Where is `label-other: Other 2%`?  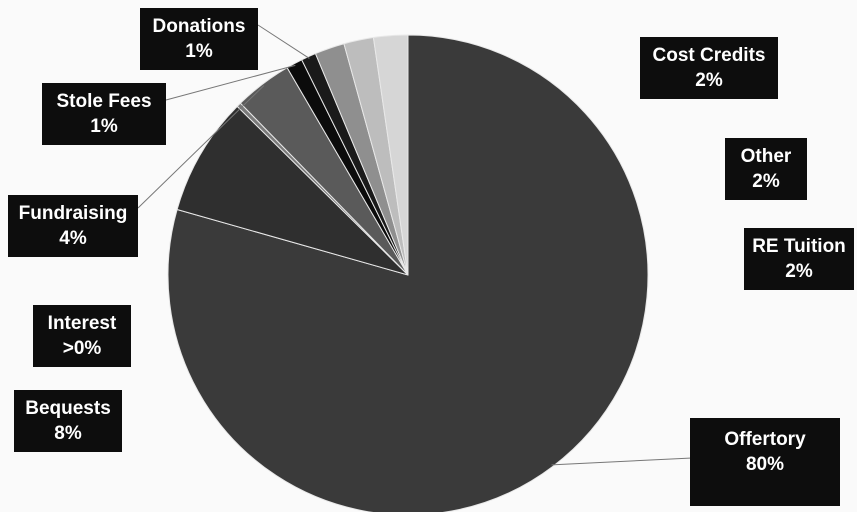
label-other: Other 2% is located at coordinates (766, 169).